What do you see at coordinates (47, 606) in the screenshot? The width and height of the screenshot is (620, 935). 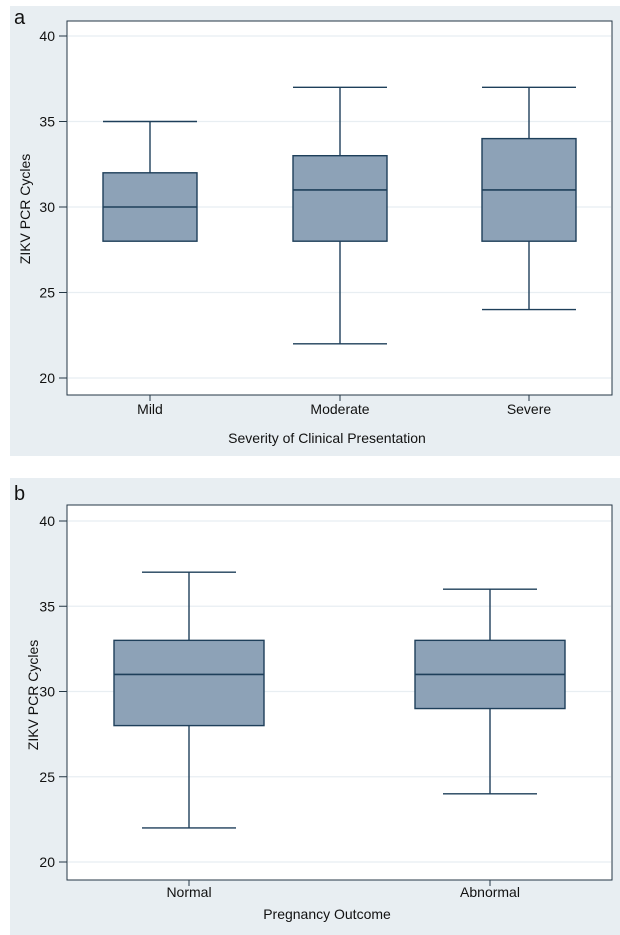 I see `panel-b-y-tick-label: 35` at bounding box center [47, 606].